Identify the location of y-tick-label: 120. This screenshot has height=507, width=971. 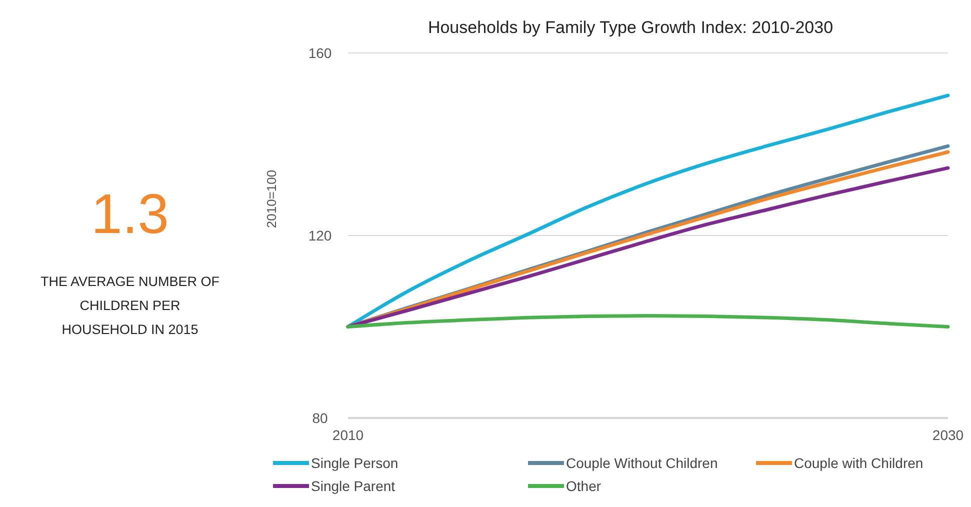
(320, 236).